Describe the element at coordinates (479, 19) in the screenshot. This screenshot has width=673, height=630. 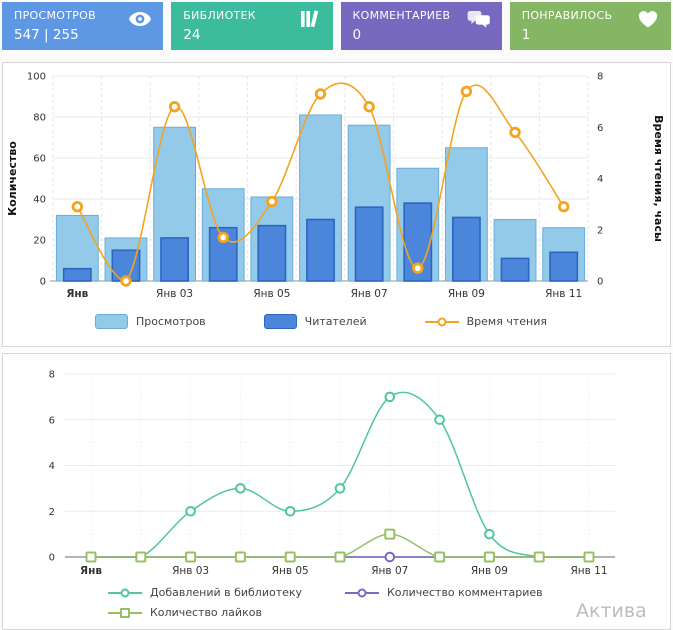
I see `comments-icon` at that location.